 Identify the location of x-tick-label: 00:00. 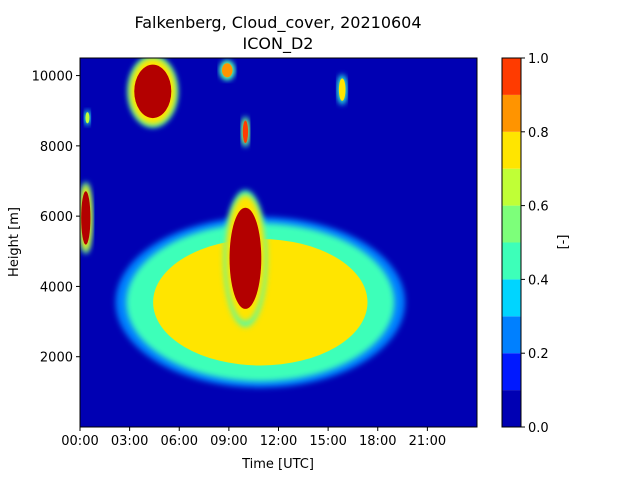
(79, 441).